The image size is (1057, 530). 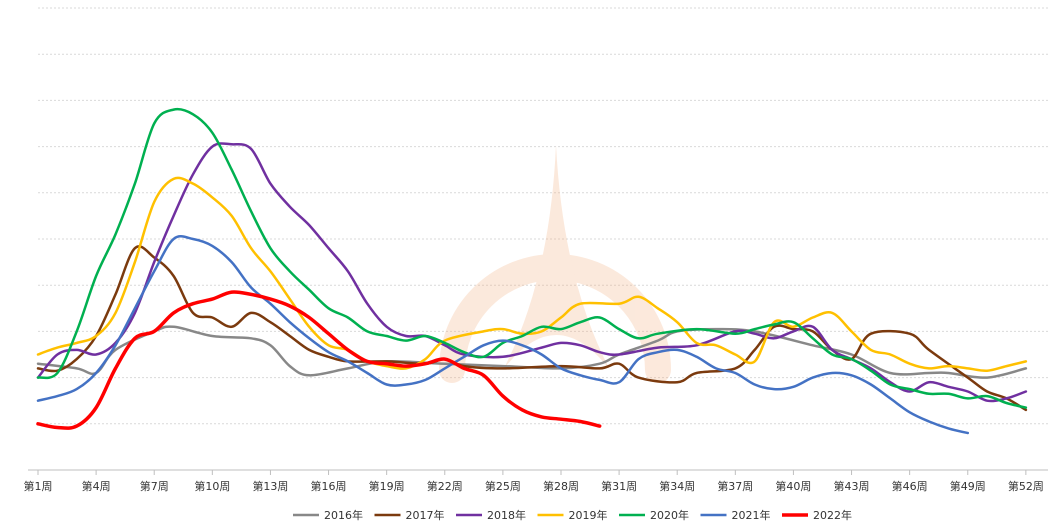 I want to click on x-tick-label: 第25周, so click(x=503, y=486).